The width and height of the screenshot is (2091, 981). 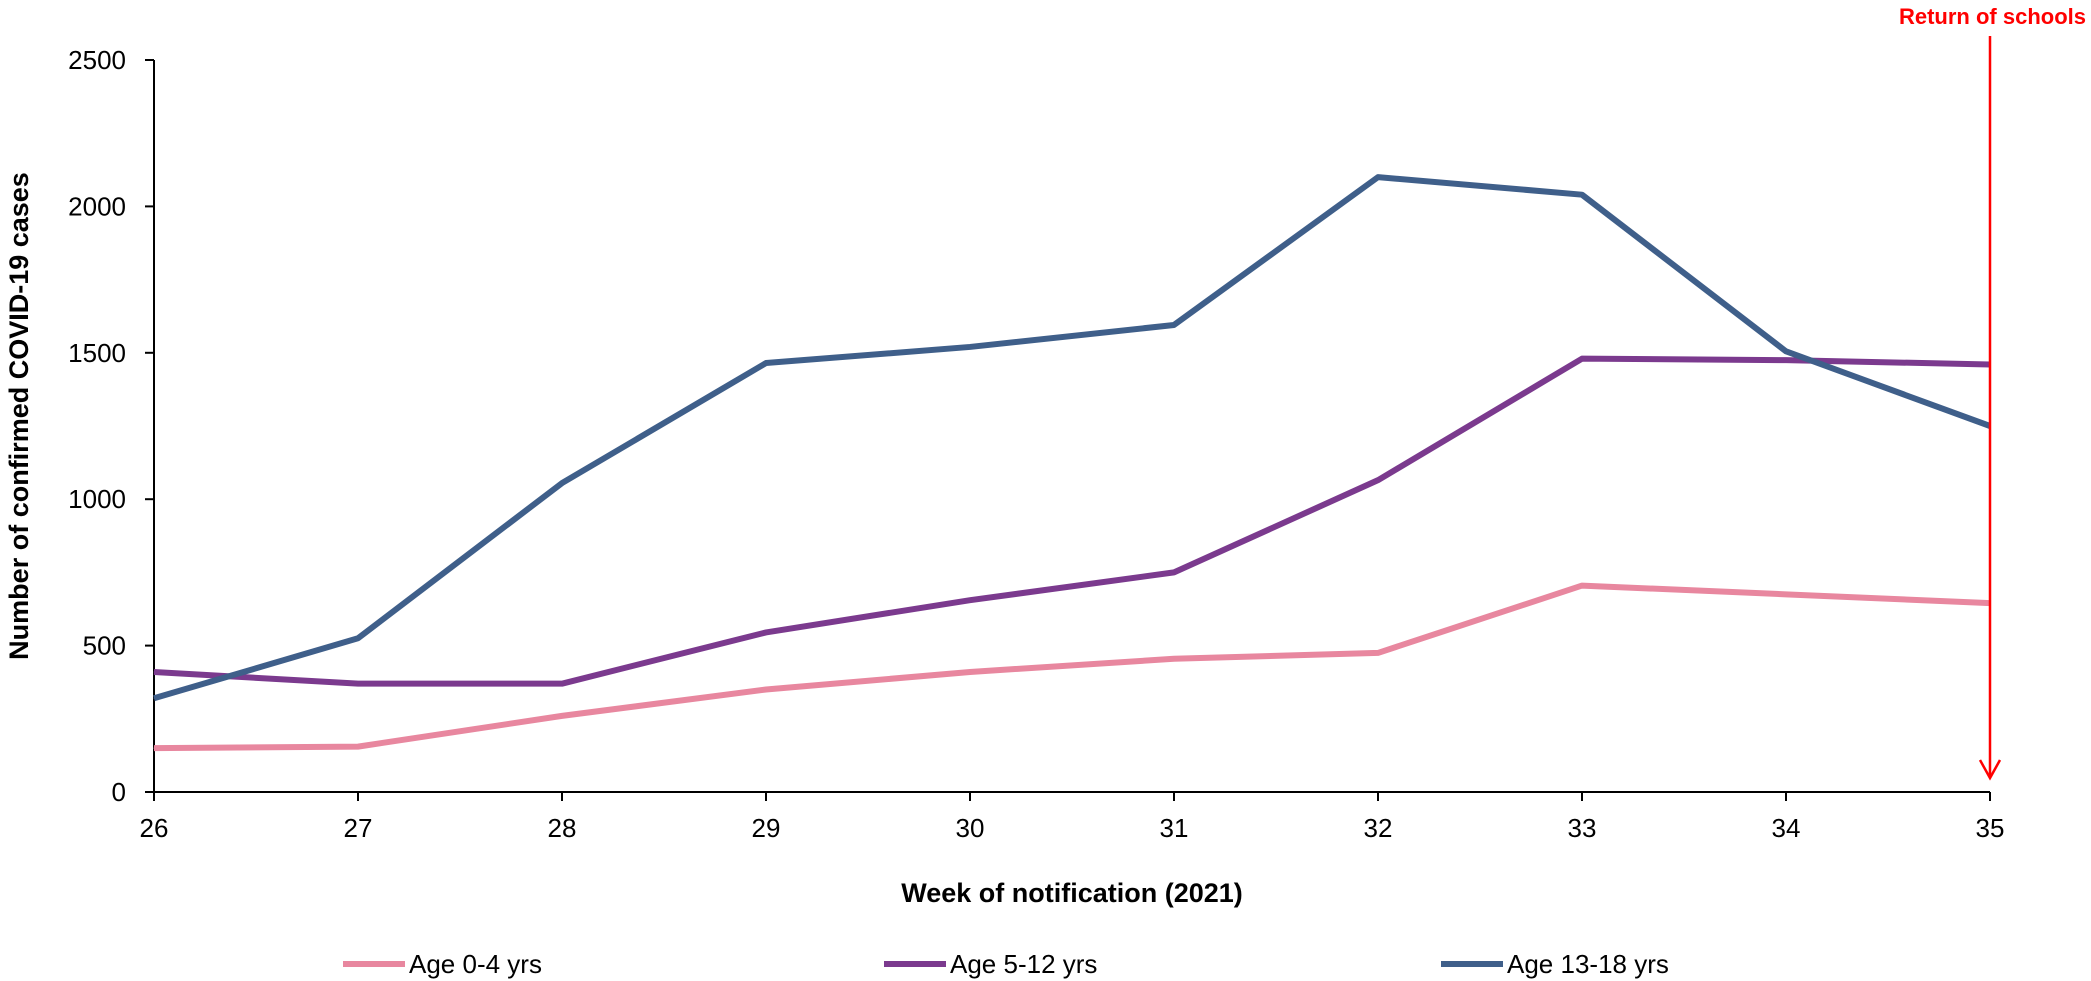 What do you see at coordinates (104, 646) in the screenshot?
I see `y-tick-label: 500` at bounding box center [104, 646].